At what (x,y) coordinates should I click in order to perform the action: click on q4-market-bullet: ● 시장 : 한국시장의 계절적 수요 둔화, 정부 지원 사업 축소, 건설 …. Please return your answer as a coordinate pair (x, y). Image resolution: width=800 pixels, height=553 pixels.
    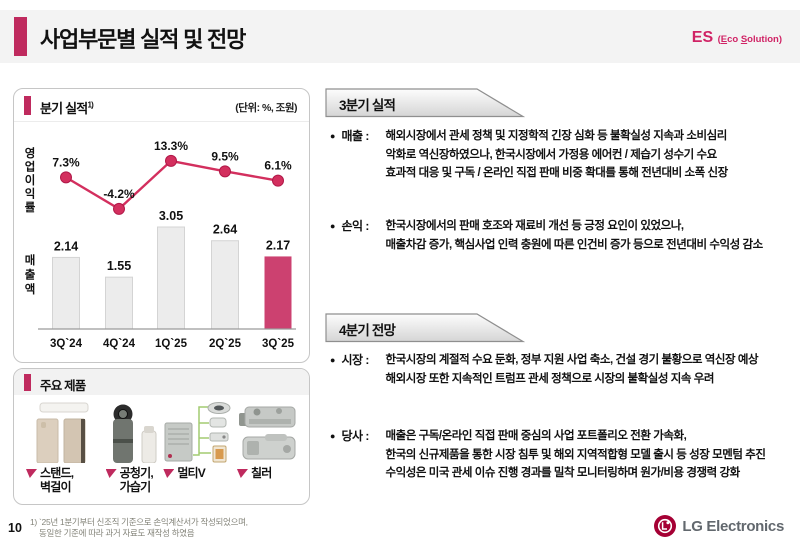
    Looking at the image, I should click on (562, 369).